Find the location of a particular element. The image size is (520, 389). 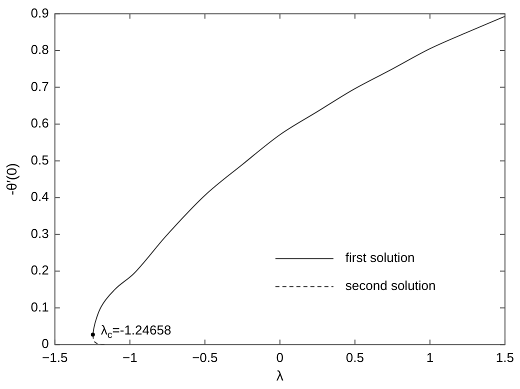

x-tick-label: 1 is located at coordinates (430, 357).